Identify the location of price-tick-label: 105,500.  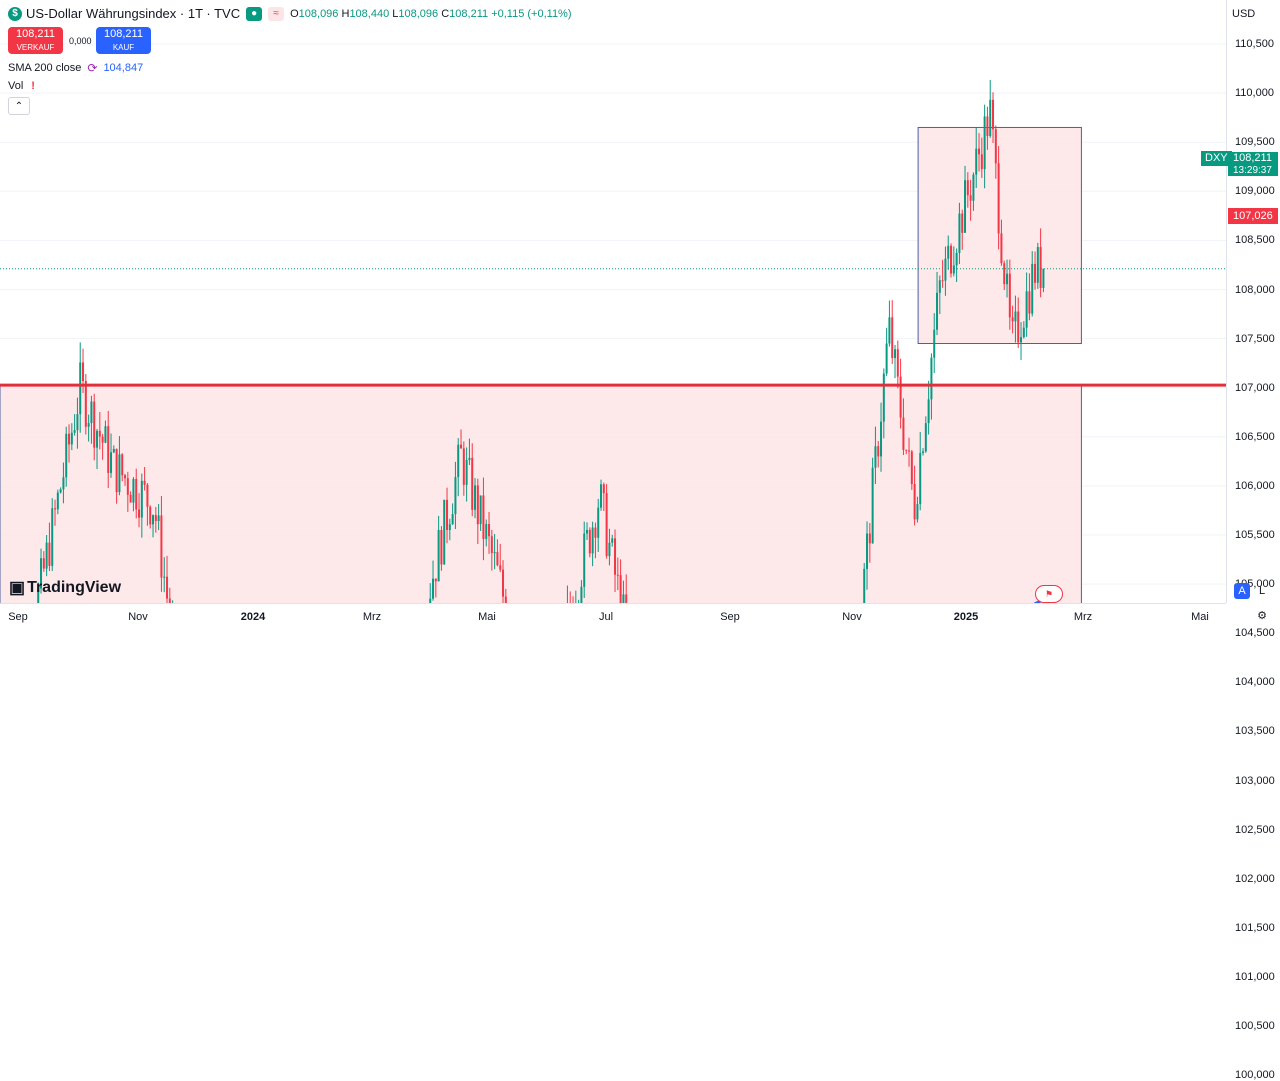
(1255, 535).